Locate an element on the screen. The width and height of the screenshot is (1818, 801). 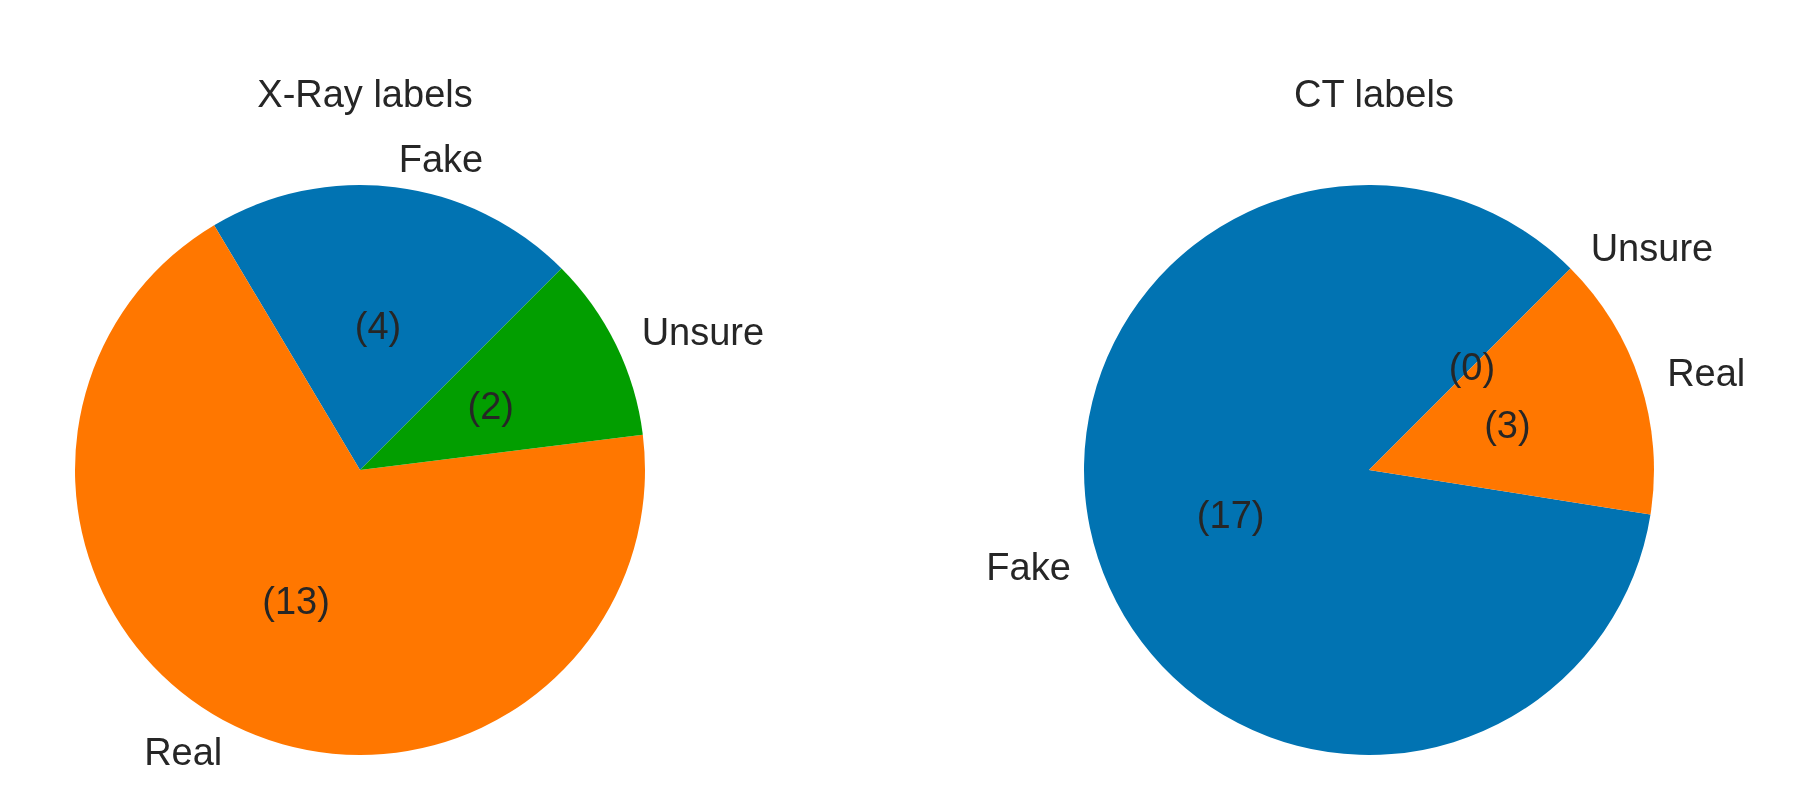
data-label: (4) is located at coordinates (378, 325).